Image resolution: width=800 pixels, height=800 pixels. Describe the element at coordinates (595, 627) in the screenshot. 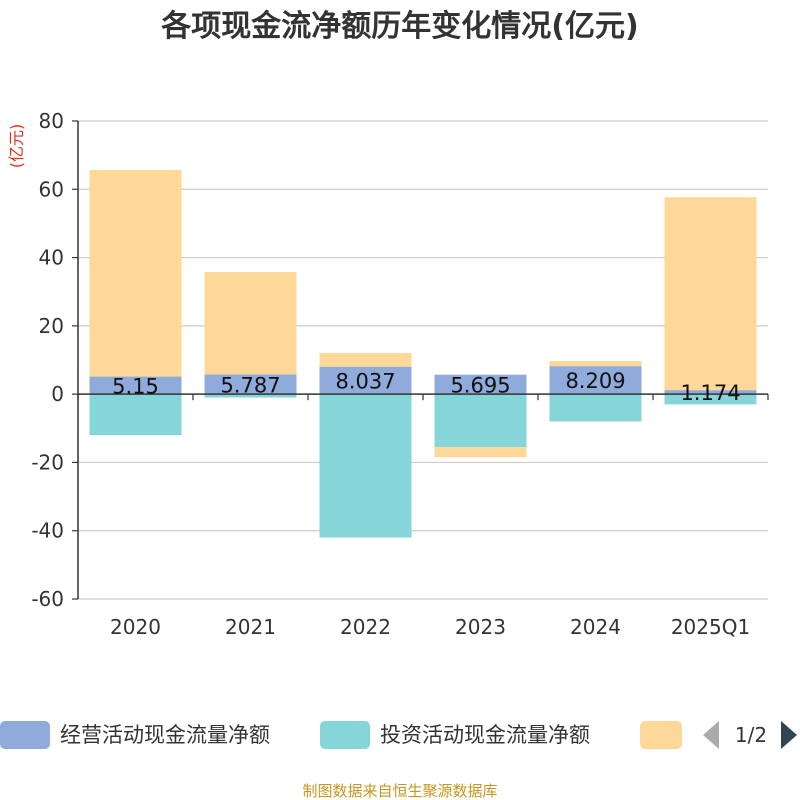

I see `x-tick-label: 2024` at that location.